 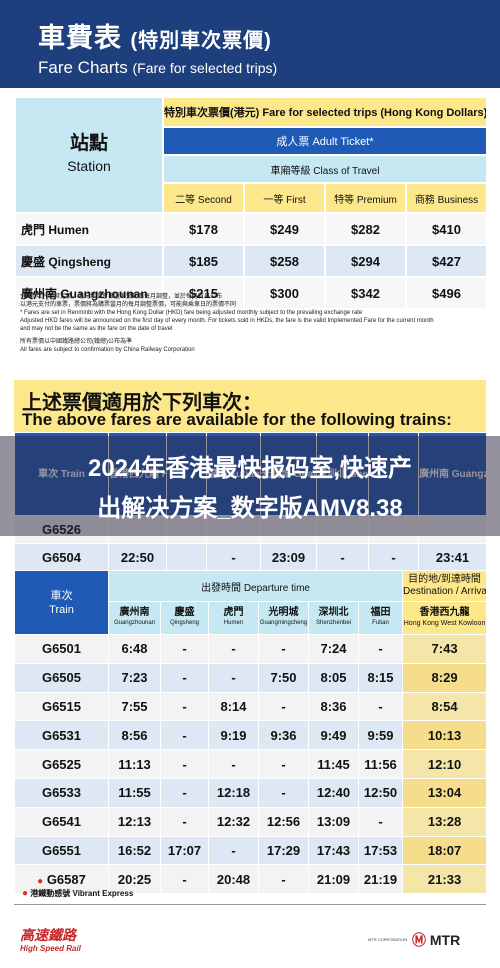 I want to click on class-of-travel: 車廂等級 Class of Travel, so click(x=325, y=169).